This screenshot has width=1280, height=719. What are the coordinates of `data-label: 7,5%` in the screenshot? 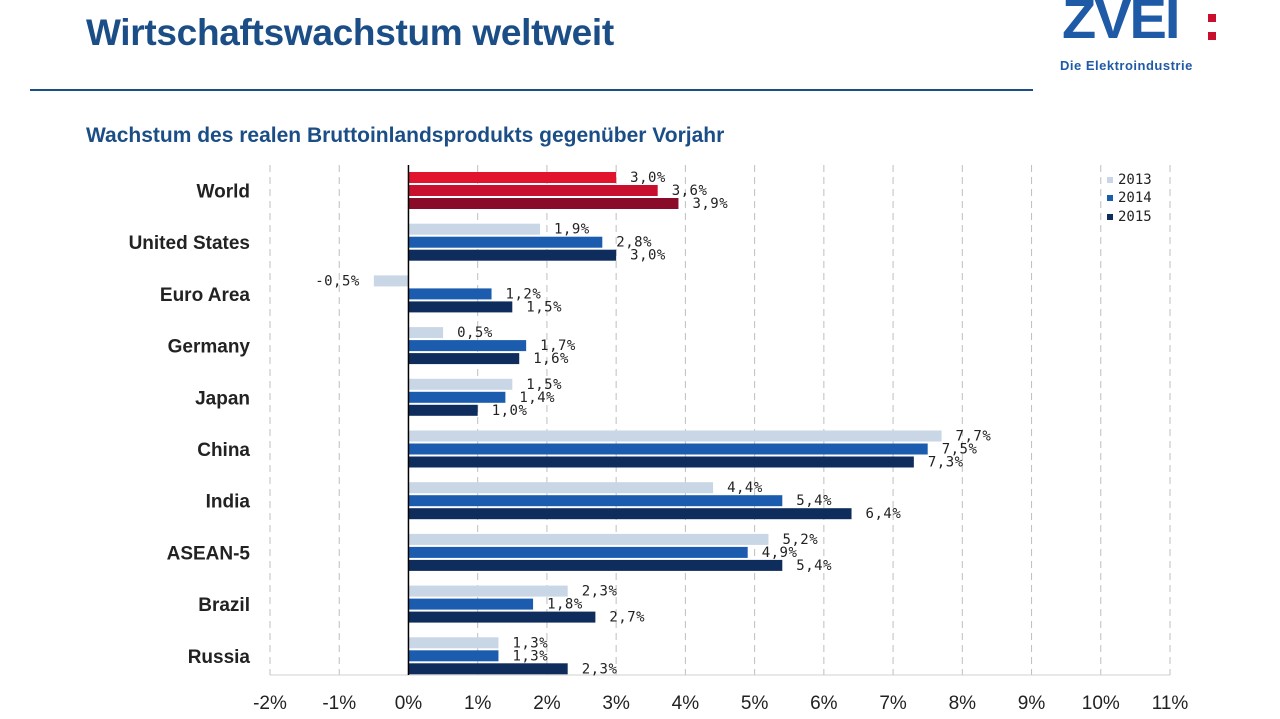 It's located at (960, 450).